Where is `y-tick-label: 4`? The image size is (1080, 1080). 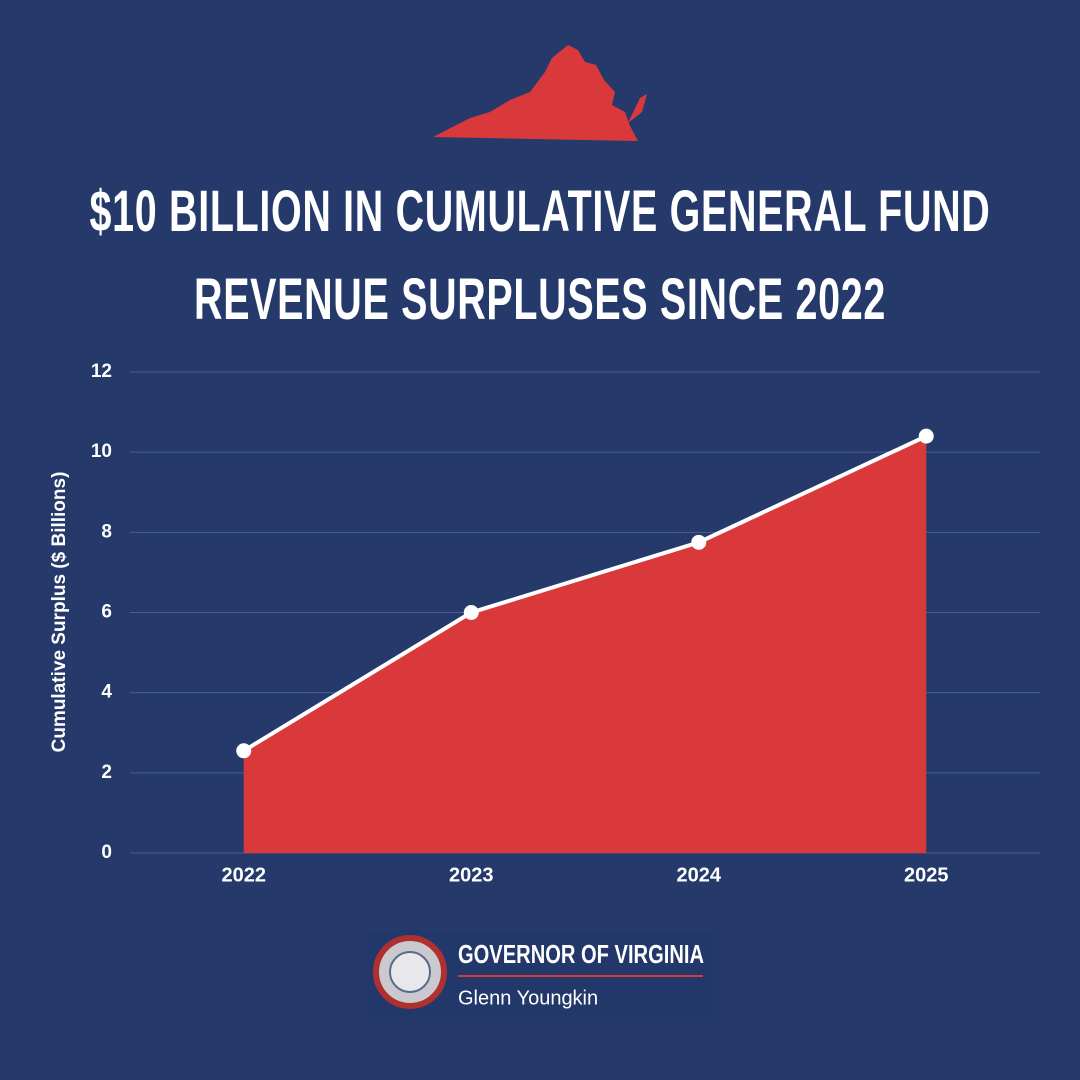
y-tick-label: 4 is located at coordinates (106, 692).